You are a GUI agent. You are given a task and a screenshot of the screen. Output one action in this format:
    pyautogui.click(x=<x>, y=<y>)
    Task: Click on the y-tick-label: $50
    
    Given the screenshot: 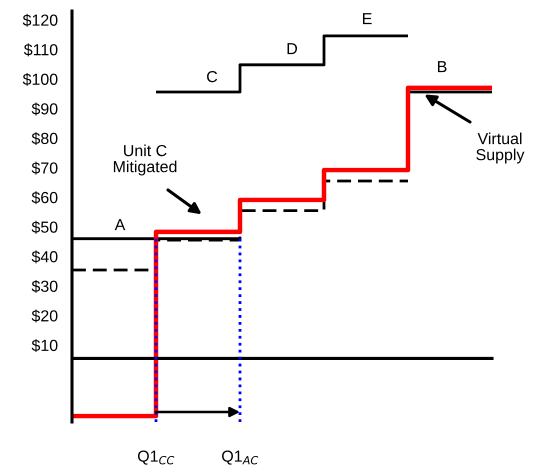 What is the action you would take?
    pyautogui.click(x=45, y=227)
    